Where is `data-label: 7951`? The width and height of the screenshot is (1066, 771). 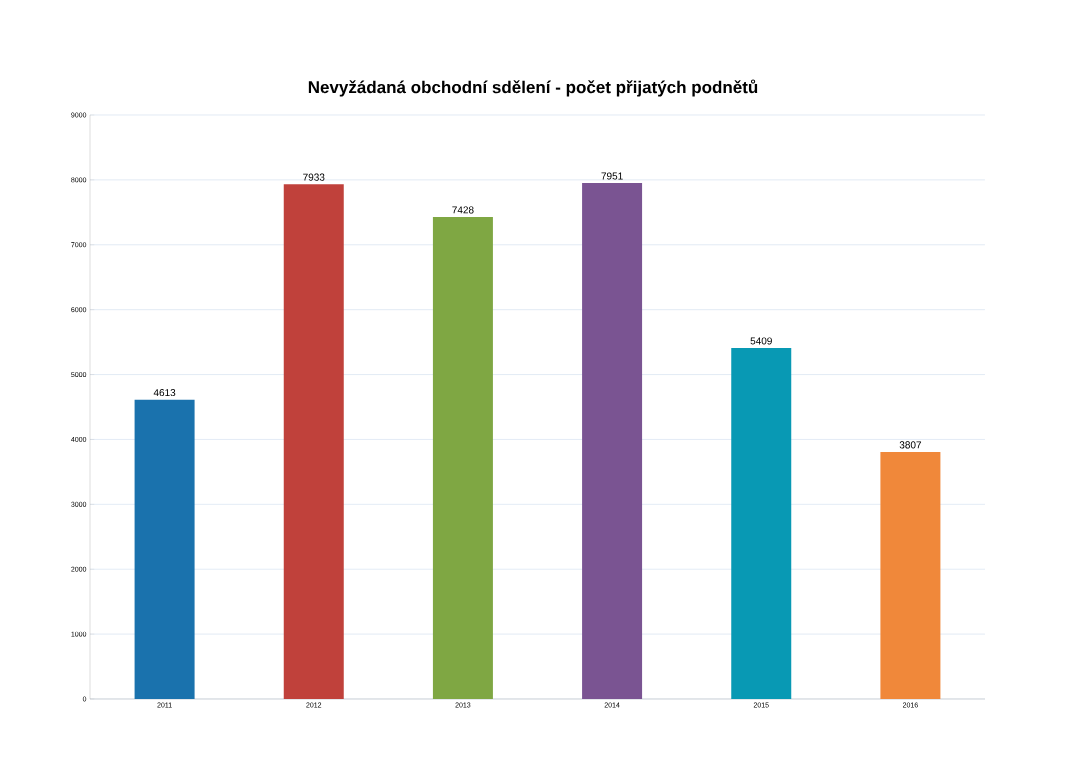 data-label: 7951 is located at coordinates (612, 176).